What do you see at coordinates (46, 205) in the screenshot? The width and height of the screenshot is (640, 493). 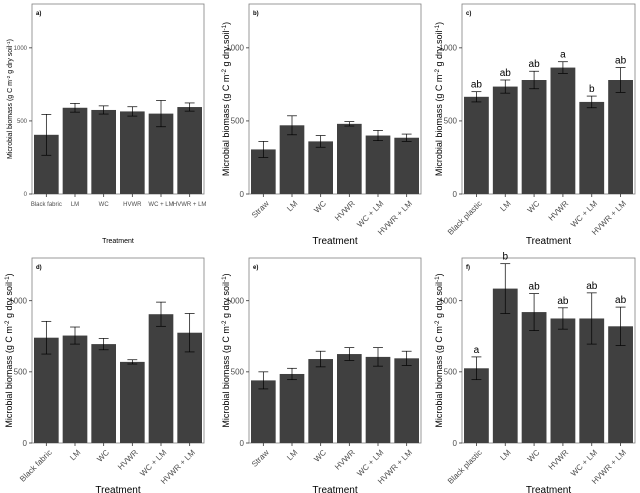 I see `x-tick-label: Black fabric` at bounding box center [46, 205].